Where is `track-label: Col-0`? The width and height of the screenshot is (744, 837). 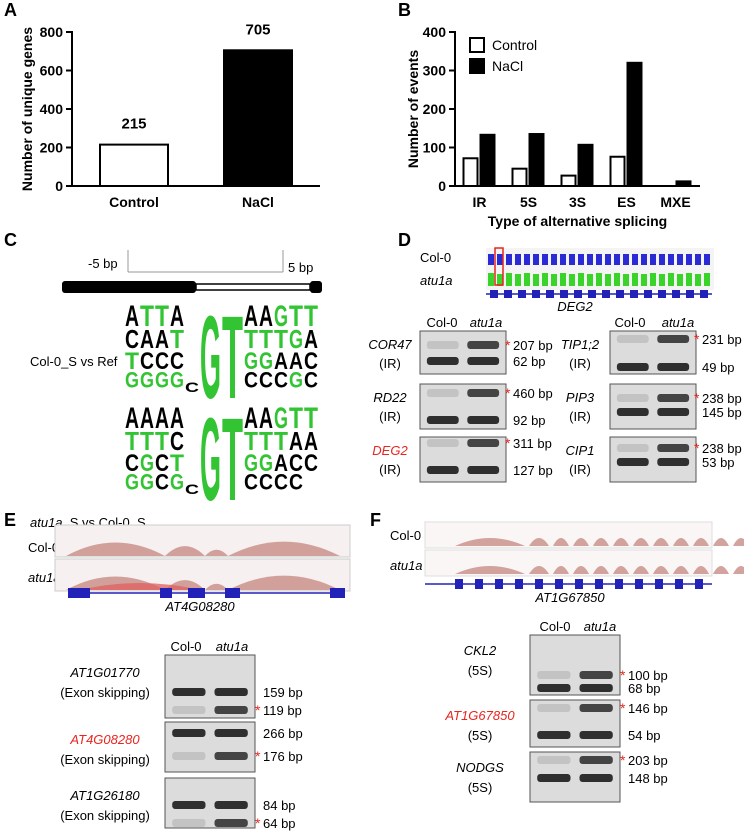 track-label: Col-0 is located at coordinates (435, 257).